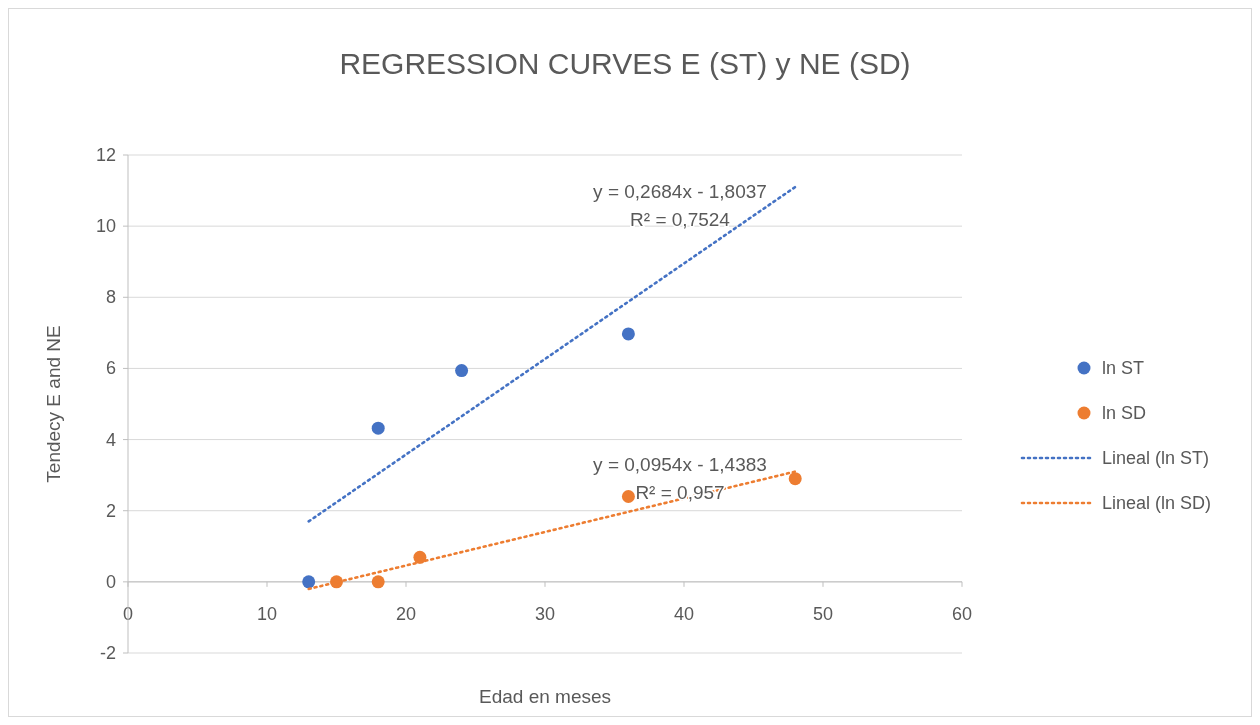 Image resolution: width=1260 pixels, height=725 pixels. I want to click on x-tick-label: 50, so click(823, 613).